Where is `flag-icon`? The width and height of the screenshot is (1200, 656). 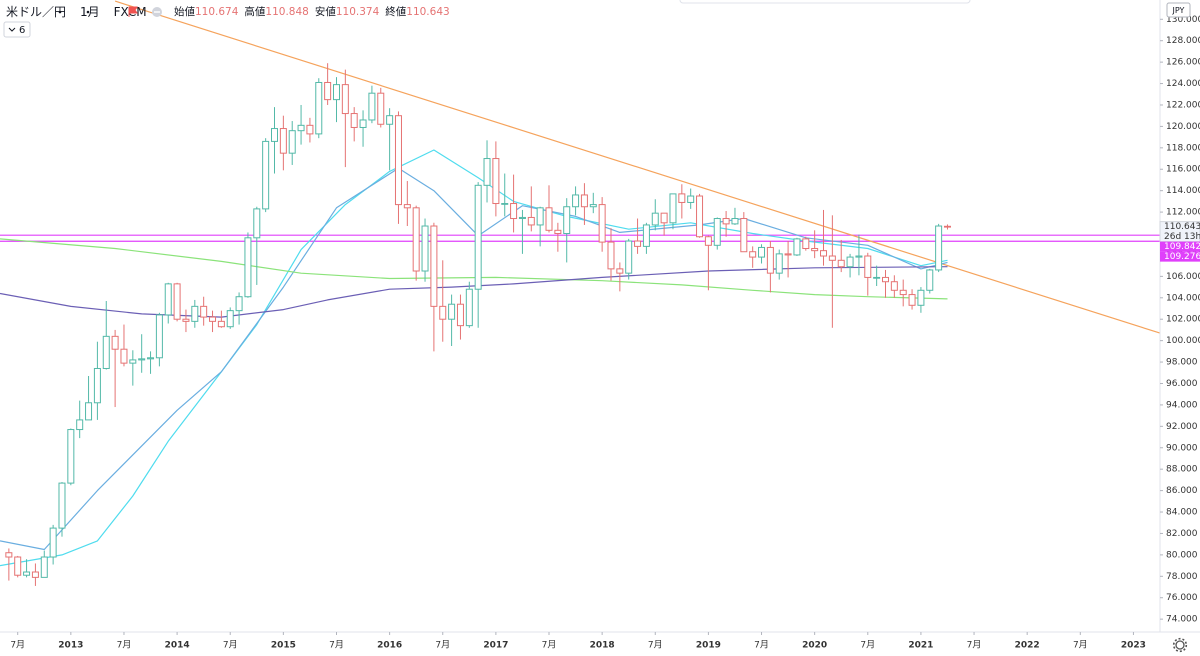
flag-icon is located at coordinates (133, 11).